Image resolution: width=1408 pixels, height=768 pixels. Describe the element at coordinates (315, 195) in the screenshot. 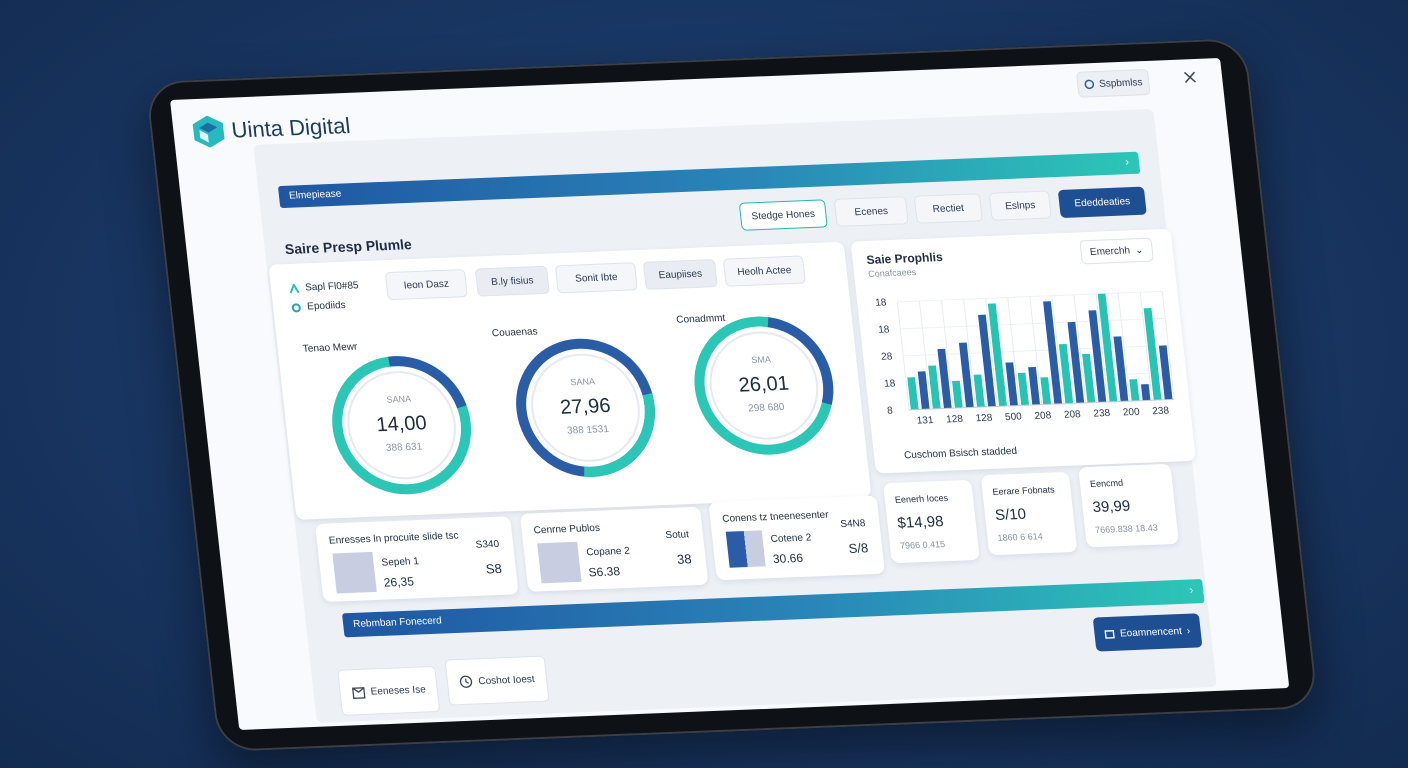

I see `banner-label: Elmepiease` at that location.